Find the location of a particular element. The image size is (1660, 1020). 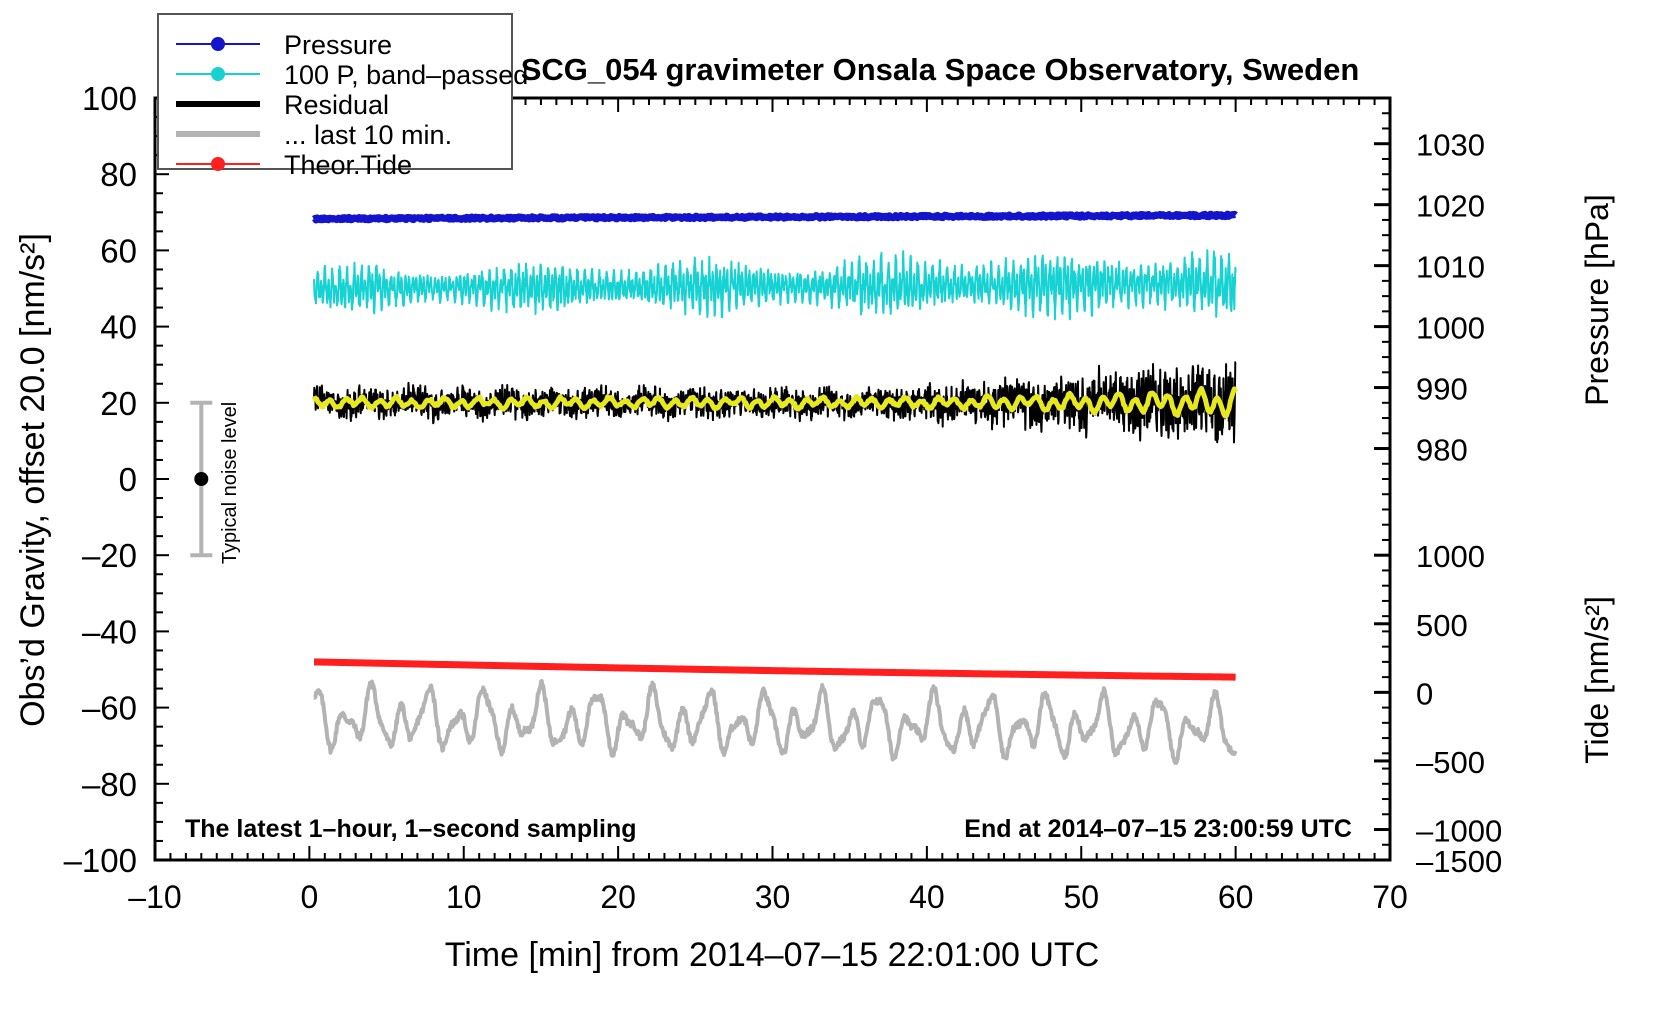

y-tick-label: 80 is located at coordinates (118, 174).